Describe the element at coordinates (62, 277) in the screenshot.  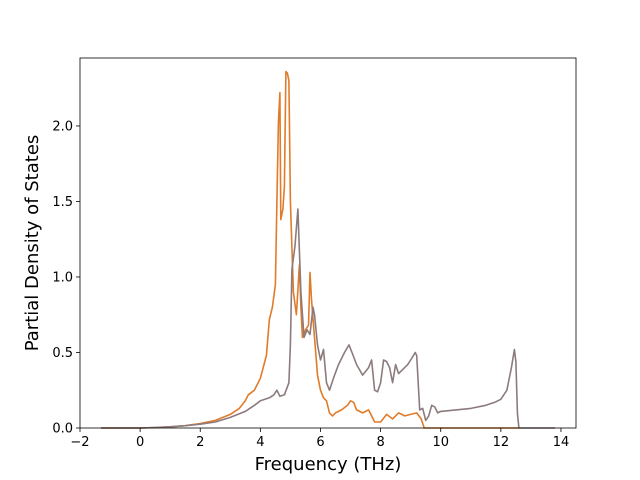
I see `y-tick-label: 1.0` at that location.